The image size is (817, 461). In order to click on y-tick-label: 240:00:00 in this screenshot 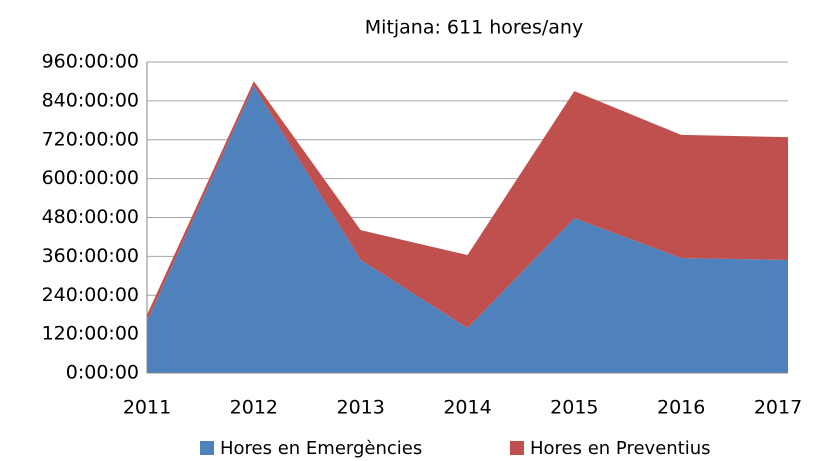, I will do `click(90, 295)`.